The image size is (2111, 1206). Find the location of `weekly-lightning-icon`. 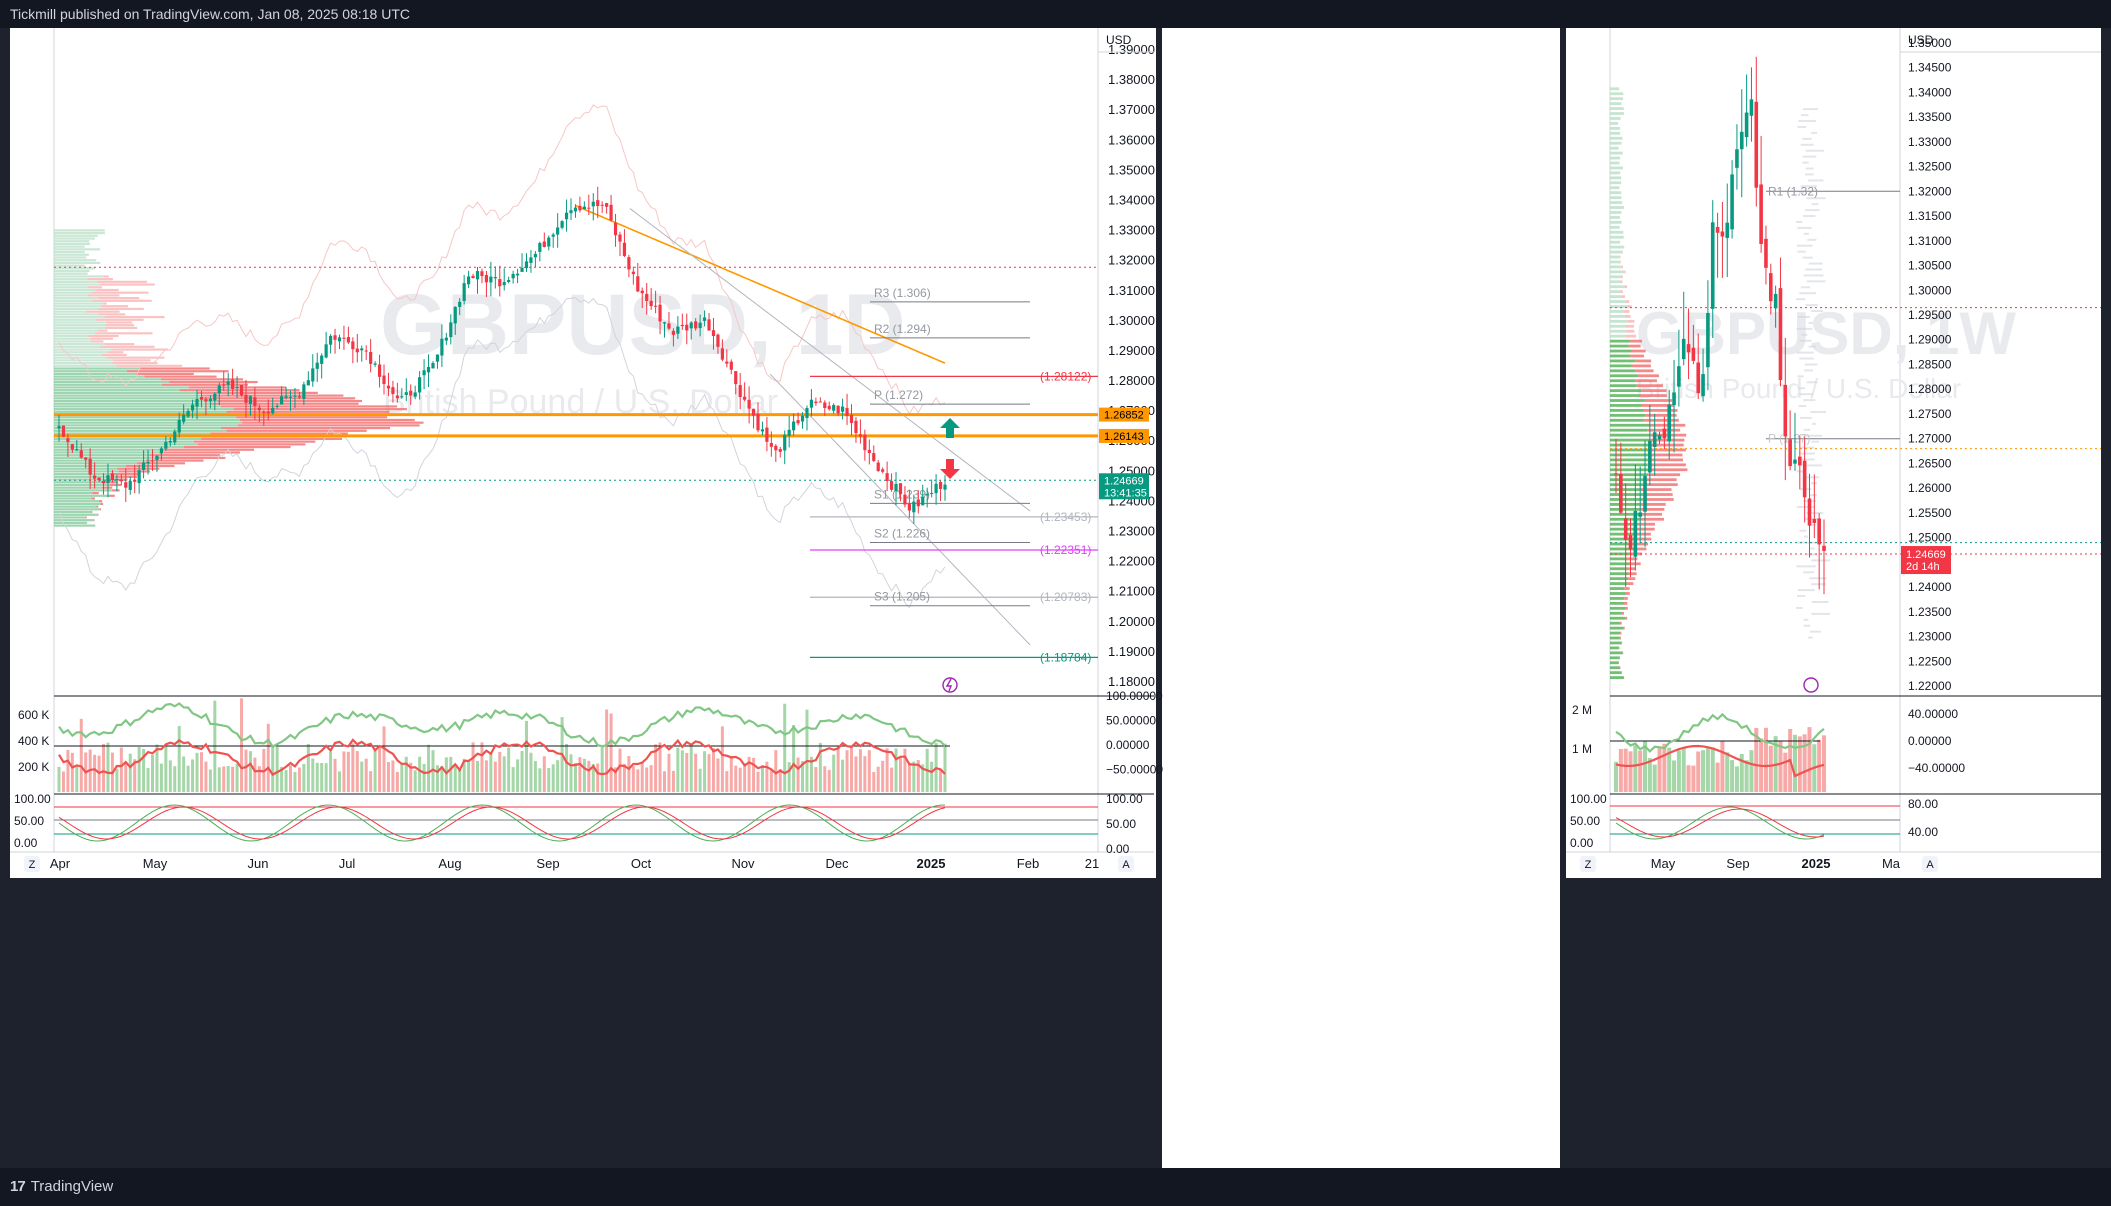

weekly-lightning-icon is located at coordinates (1811, 685).